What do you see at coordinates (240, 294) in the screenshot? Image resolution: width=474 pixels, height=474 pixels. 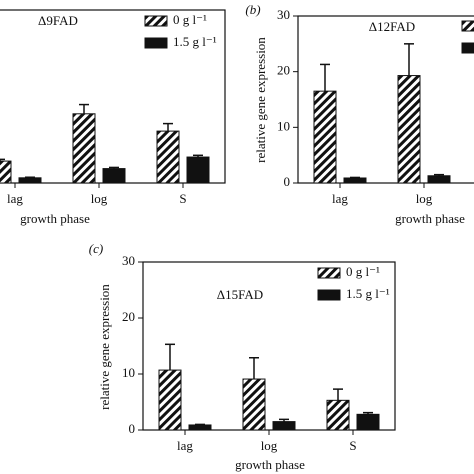 I see `panel-title: Δ15FAD` at bounding box center [240, 294].